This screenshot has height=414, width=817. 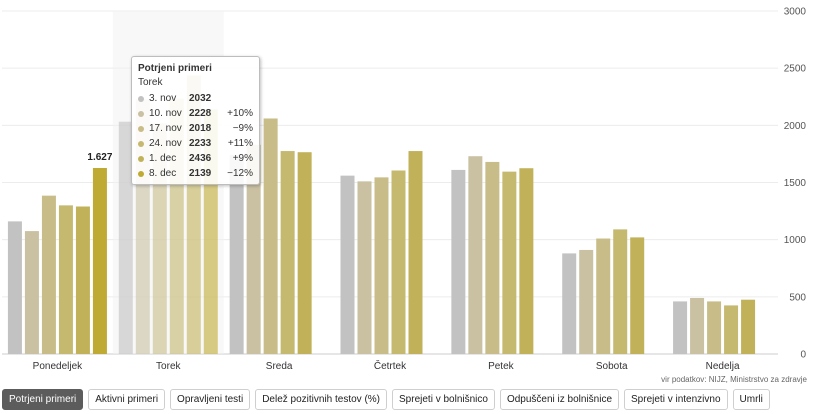 I want to click on tooltip-date: 8. dec, so click(x=163, y=173).